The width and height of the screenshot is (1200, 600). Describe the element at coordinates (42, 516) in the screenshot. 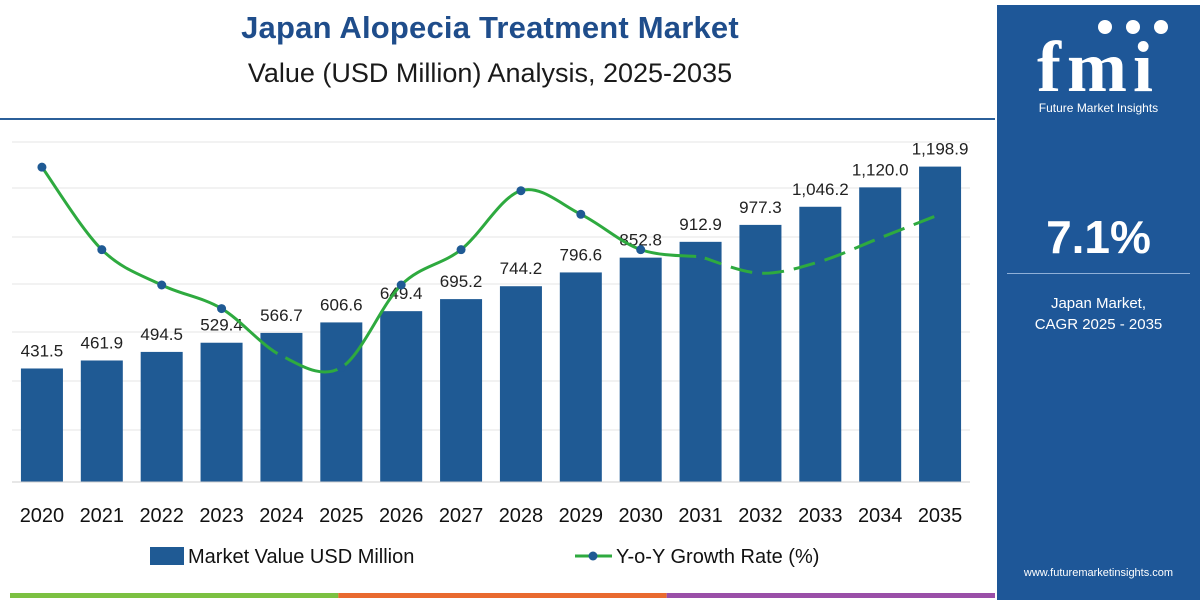

I see `x-tick-label: 2020` at that location.